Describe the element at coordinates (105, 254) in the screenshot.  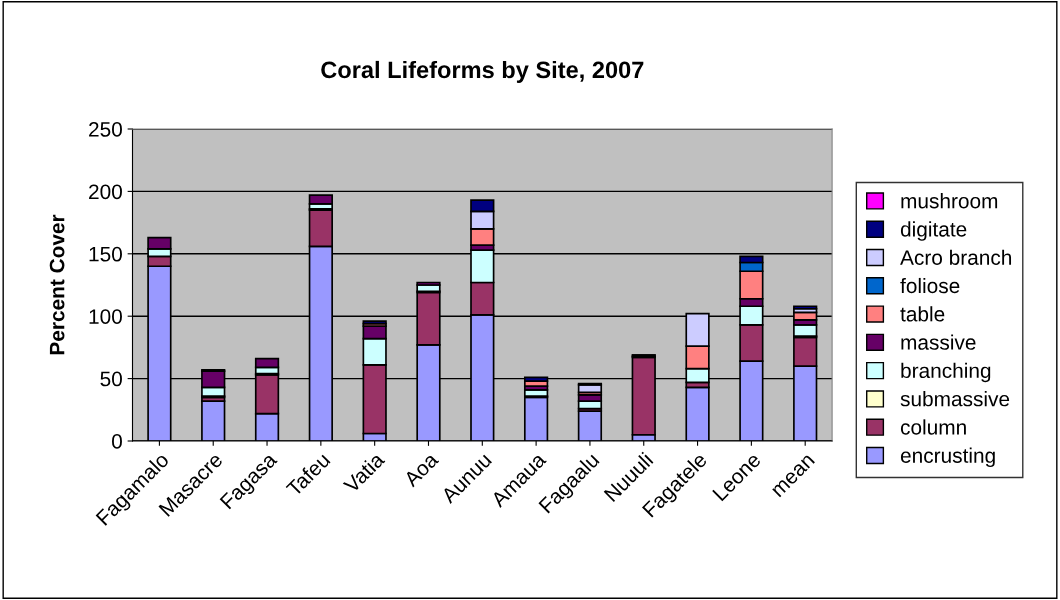
I see `y-tick-label: 150` at that location.